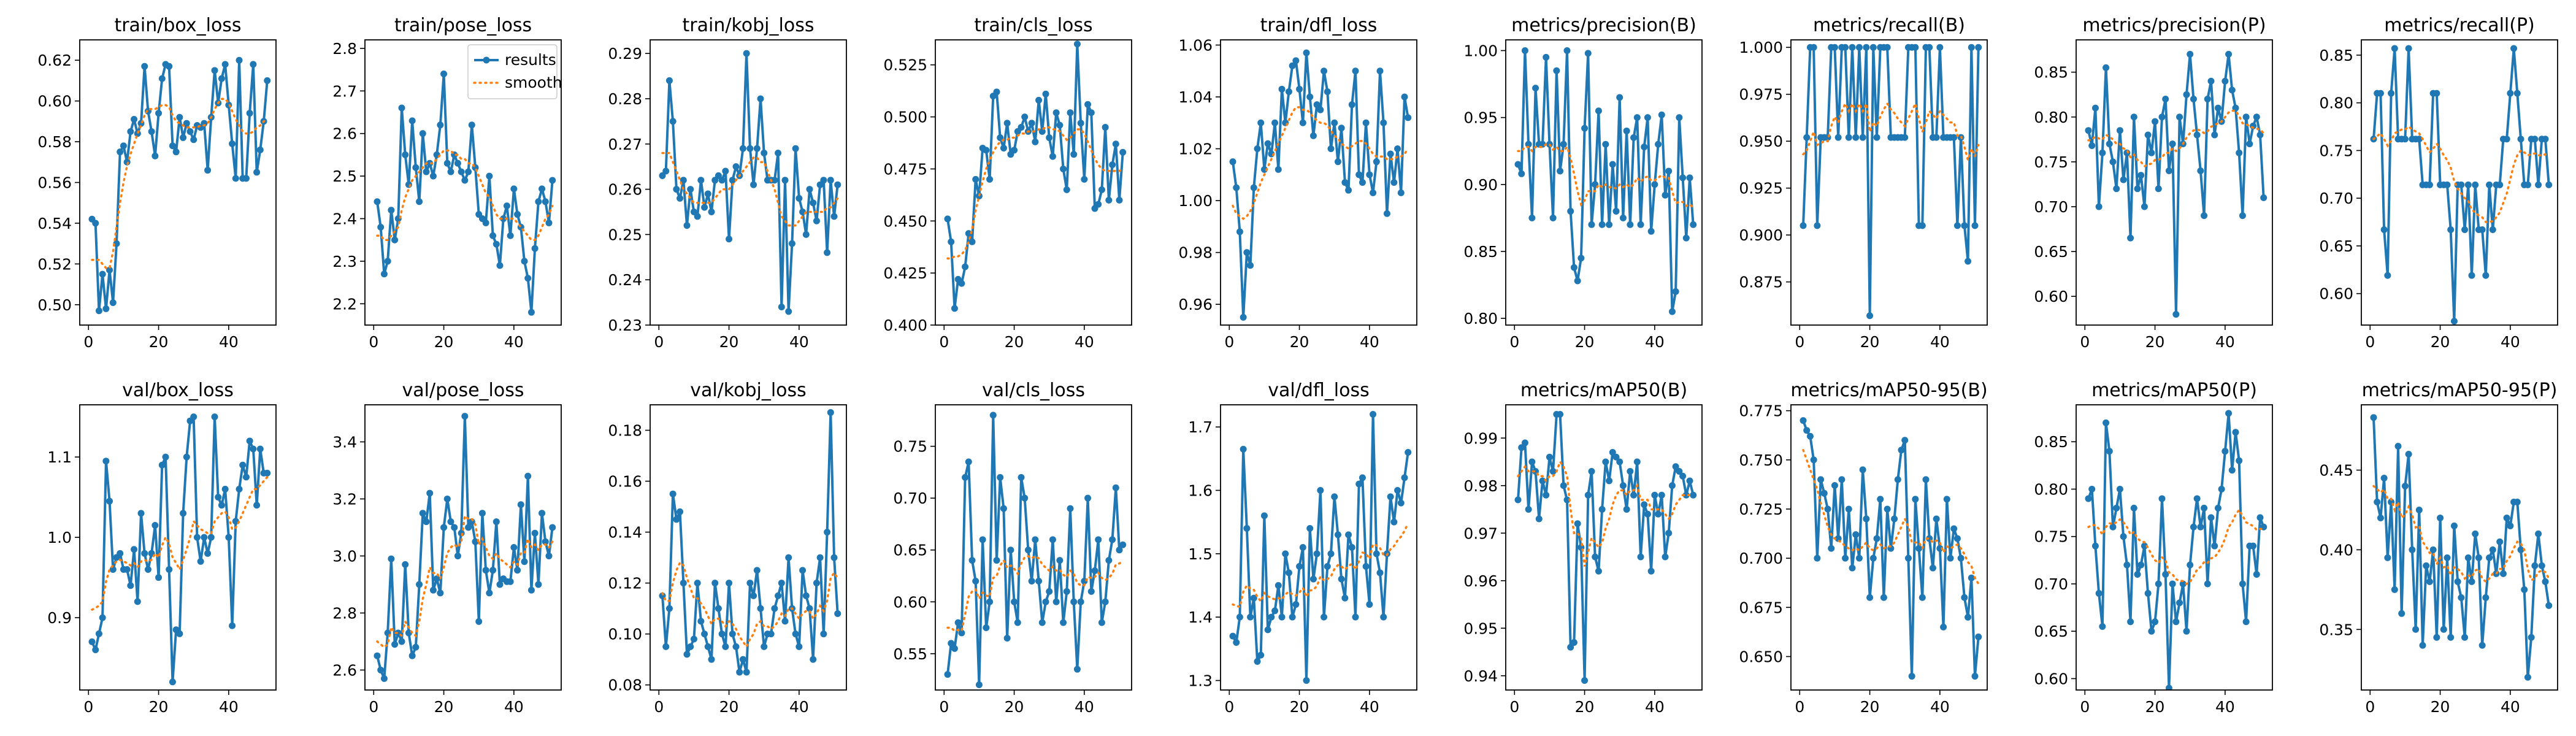  What do you see at coordinates (2336, 629) in the screenshot?
I see `y-tick-label: 0.35` at bounding box center [2336, 629].